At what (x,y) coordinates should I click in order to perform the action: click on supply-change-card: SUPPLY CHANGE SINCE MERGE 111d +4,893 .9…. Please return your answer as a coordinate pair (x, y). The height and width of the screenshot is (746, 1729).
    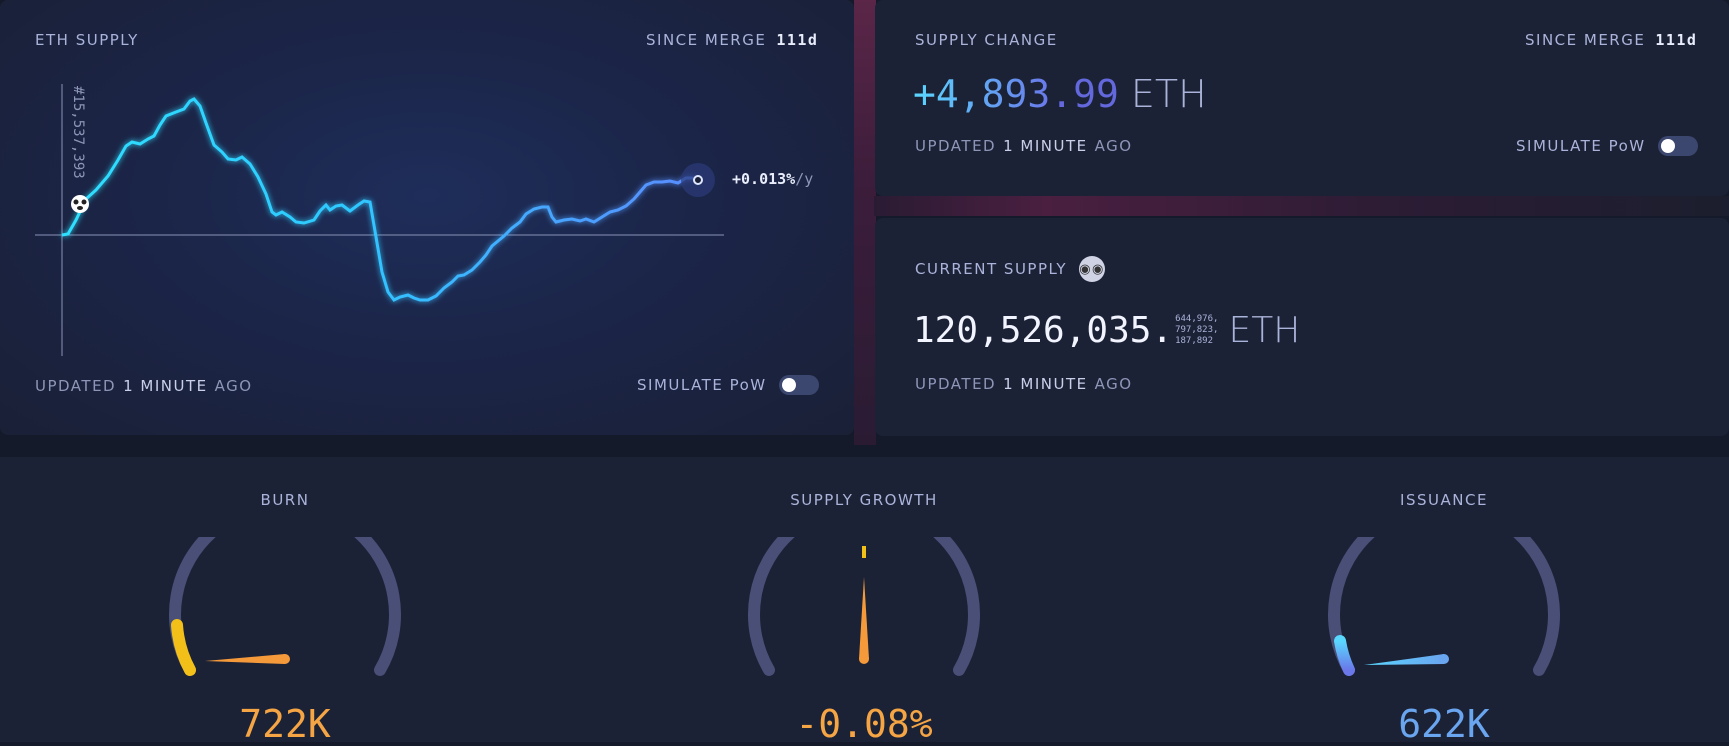
    Looking at the image, I should click on (1302, 98).